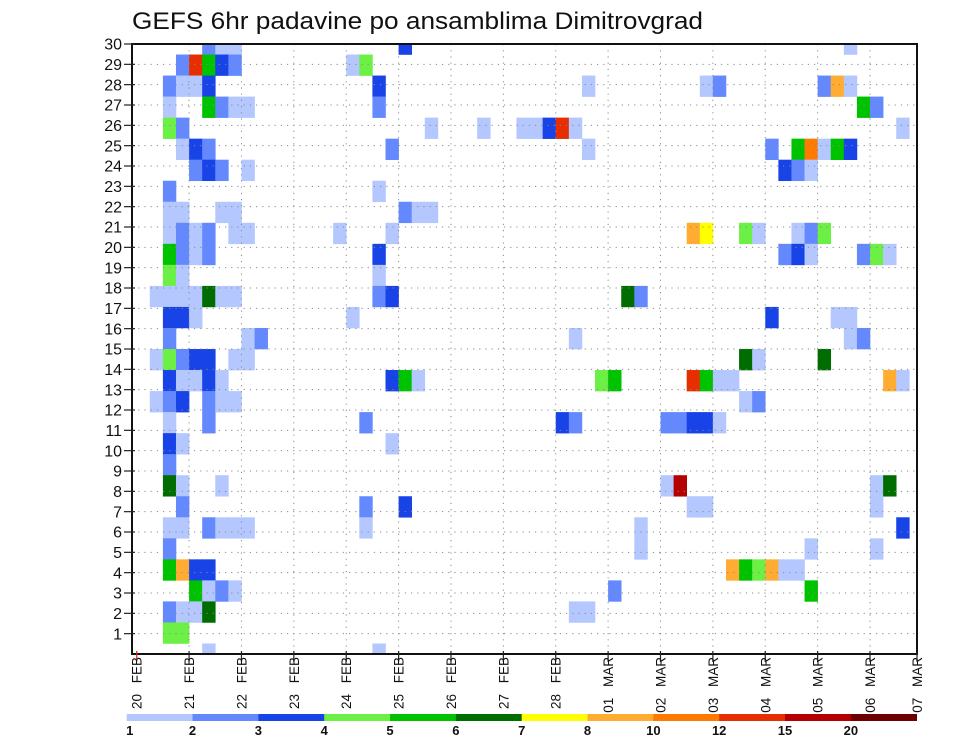 Image resolution: width=960 pixels, height=742 pixels. What do you see at coordinates (113, 329) in the screenshot?
I see `y-tick-label: 16` at bounding box center [113, 329].